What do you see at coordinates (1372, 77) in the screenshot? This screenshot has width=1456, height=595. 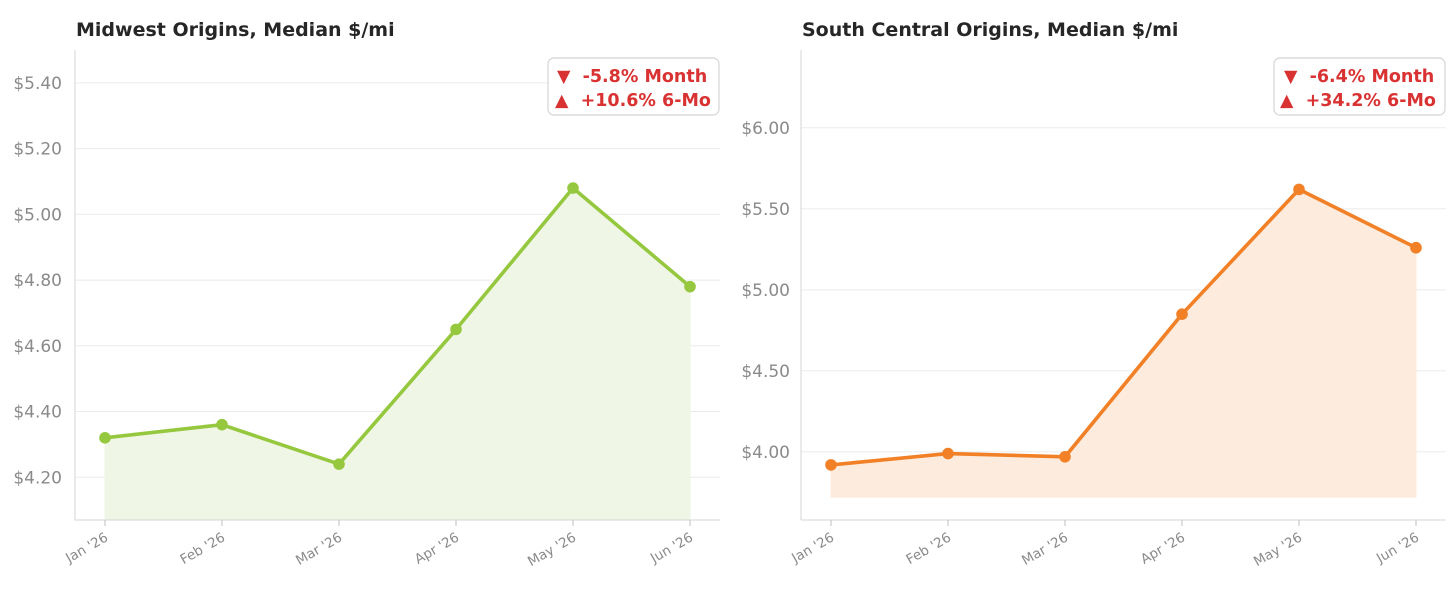 I see `south-central-month-change: -6.4% Month` at bounding box center [1372, 77].